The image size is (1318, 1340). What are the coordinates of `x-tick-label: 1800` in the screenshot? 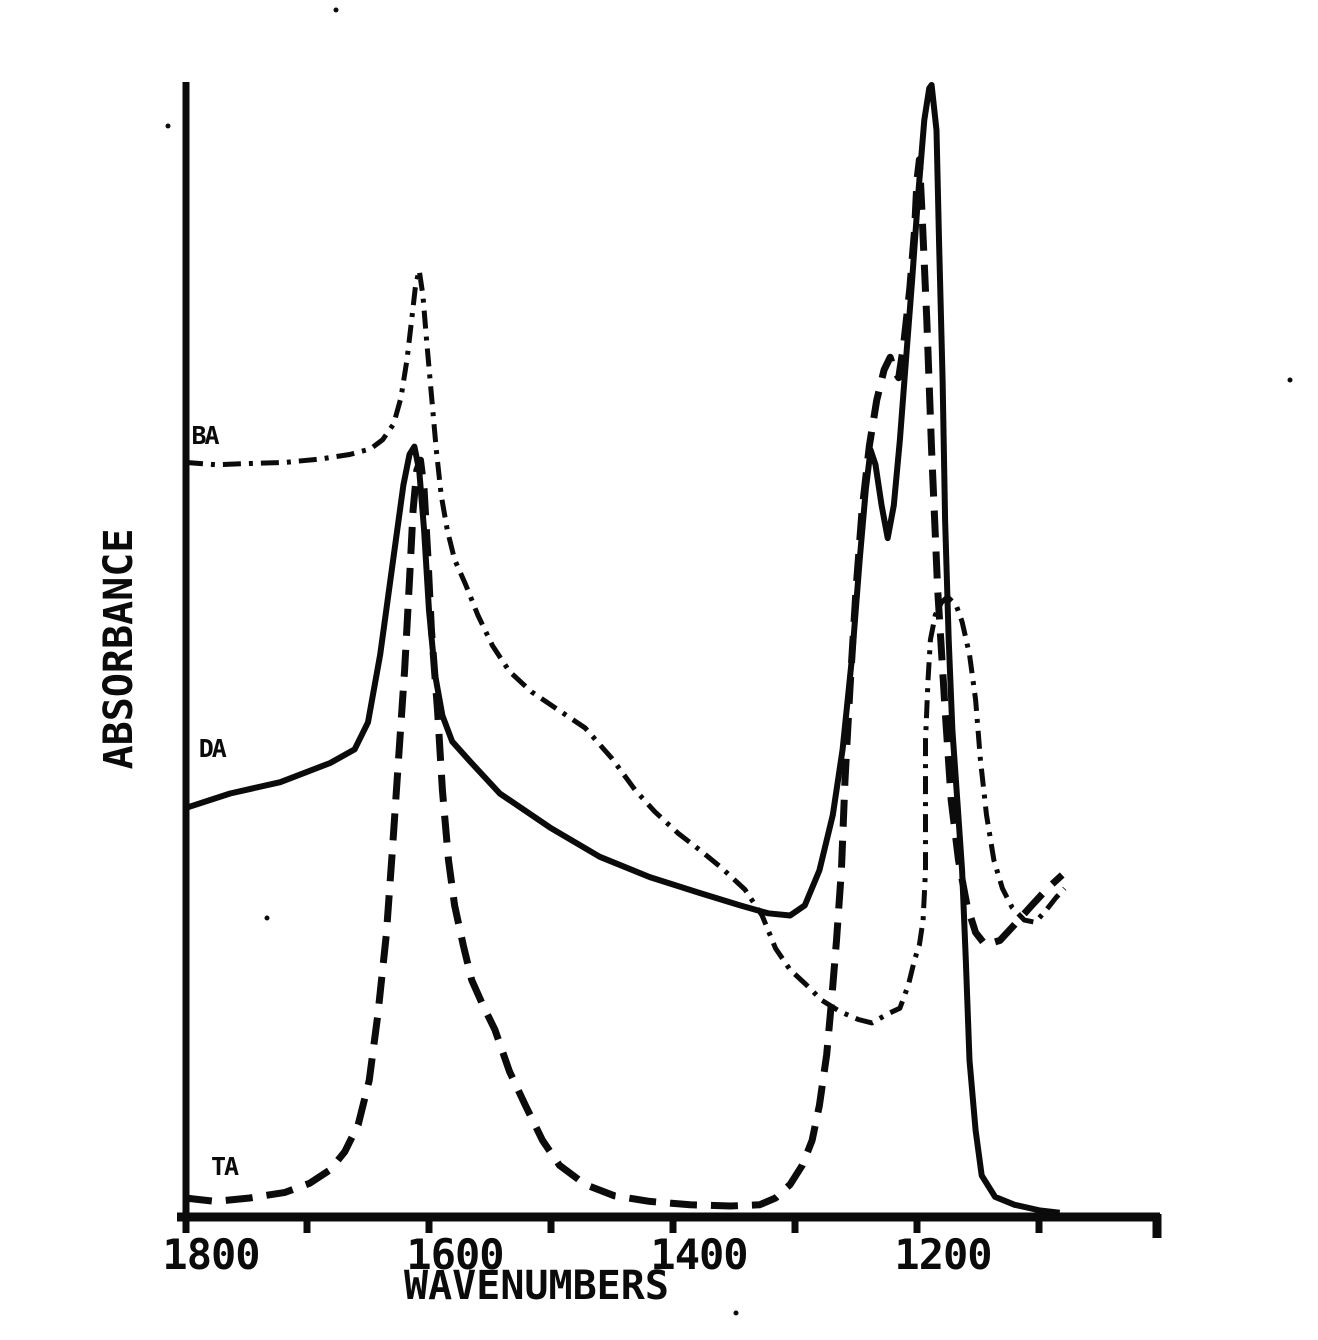 It's located at (210, 1254).